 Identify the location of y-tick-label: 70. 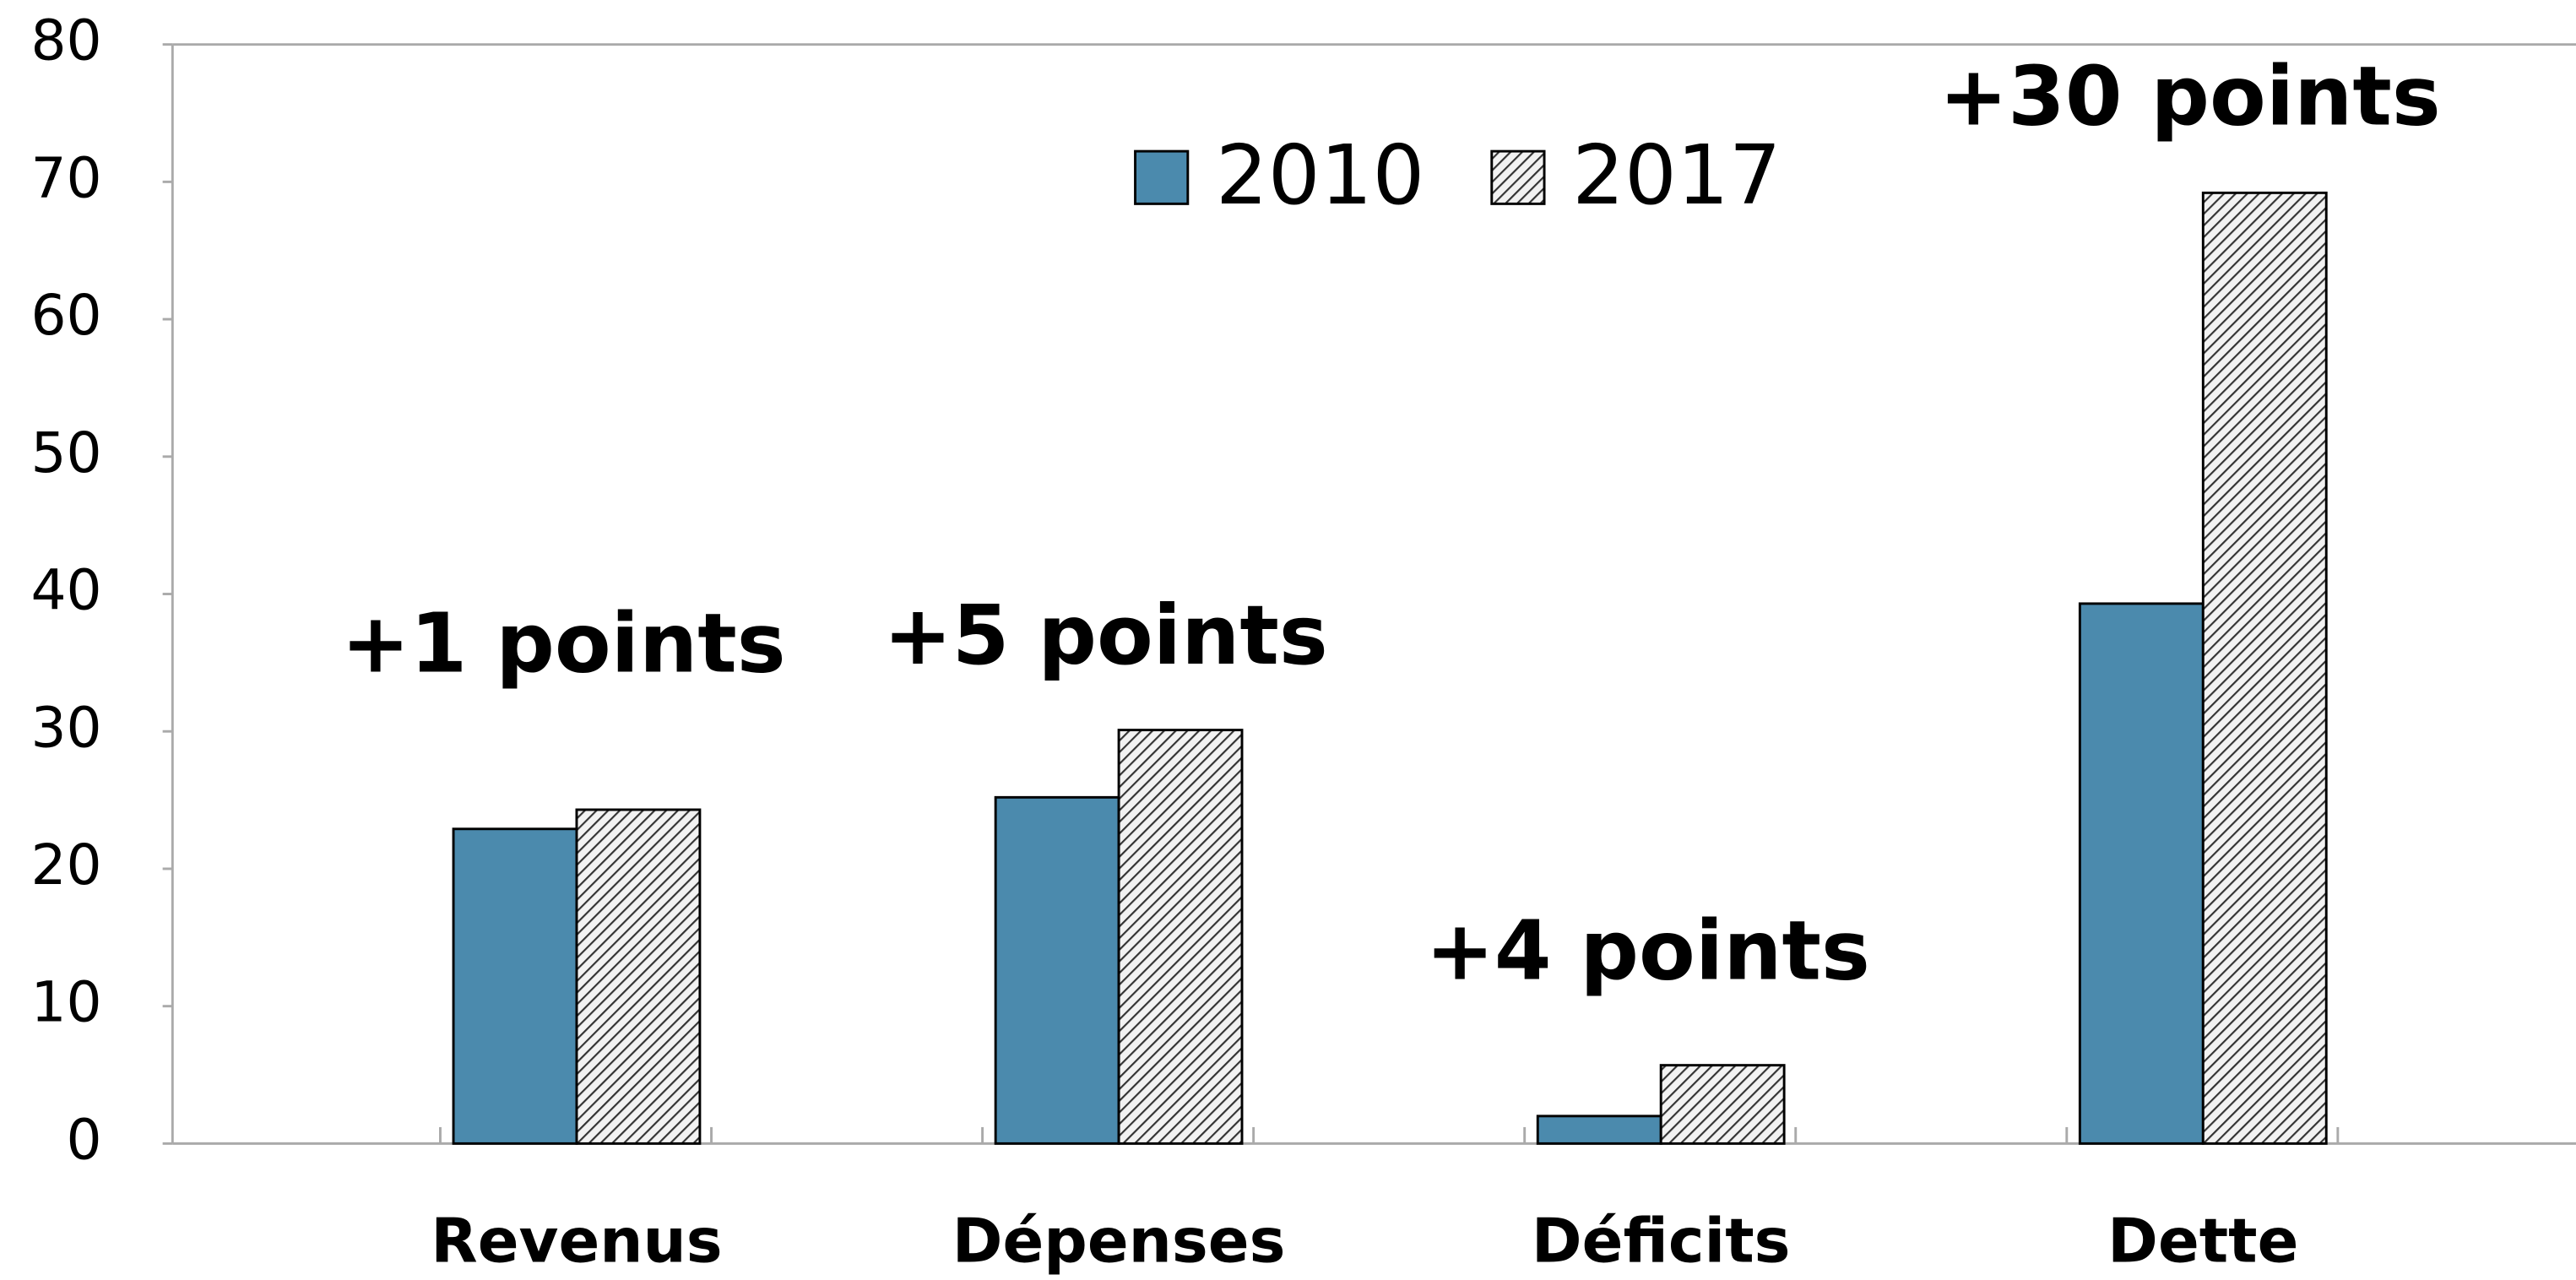
(66, 177).